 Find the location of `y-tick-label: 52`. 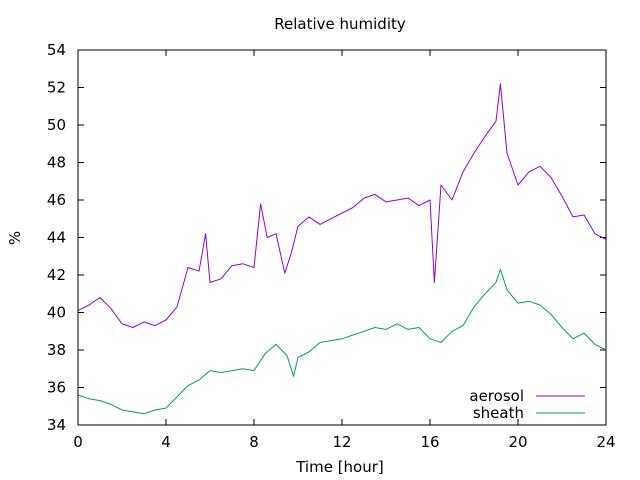

y-tick-label: 52 is located at coordinates (56, 88).